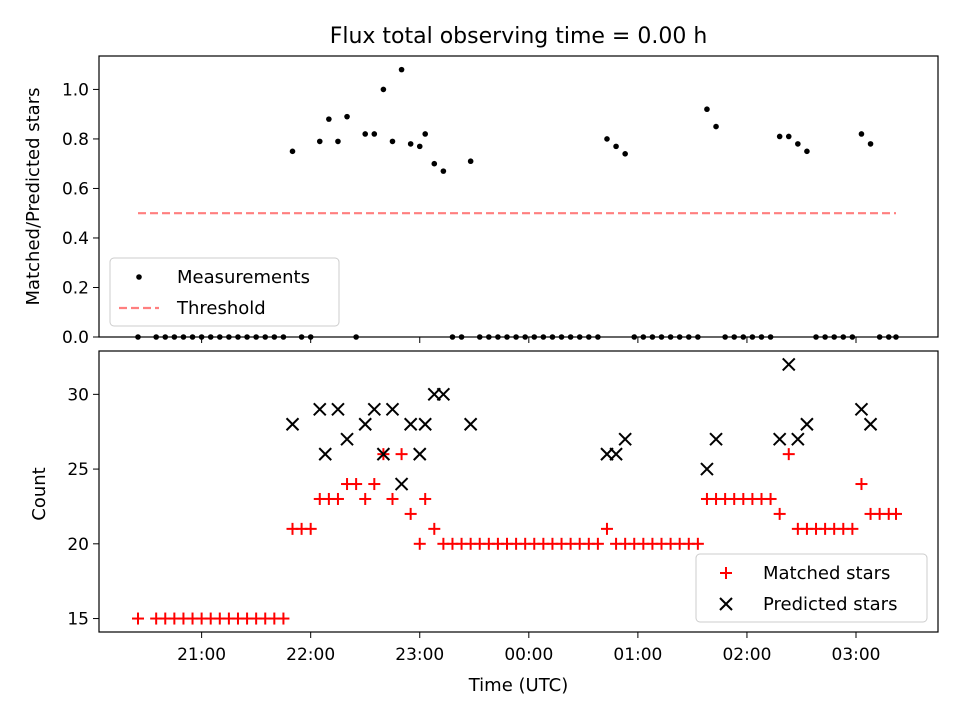  Describe the element at coordinates (221, 308) in the screenshot. I see `legend-label-threshold: Threshold` at that location.